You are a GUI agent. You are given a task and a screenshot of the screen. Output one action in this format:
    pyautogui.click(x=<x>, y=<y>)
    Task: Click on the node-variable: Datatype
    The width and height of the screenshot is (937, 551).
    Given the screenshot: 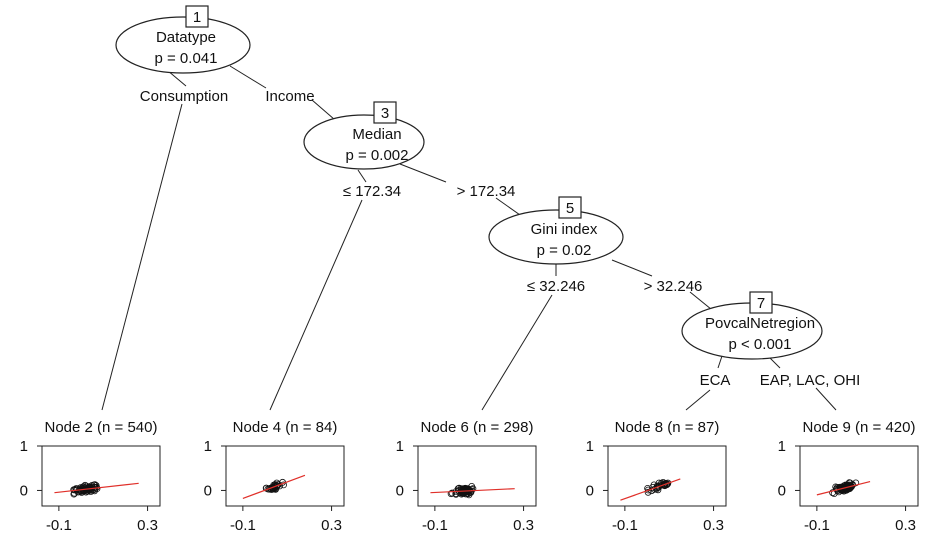 What is the action you would take?
    pyautogui.click(x=186, y=37)
    